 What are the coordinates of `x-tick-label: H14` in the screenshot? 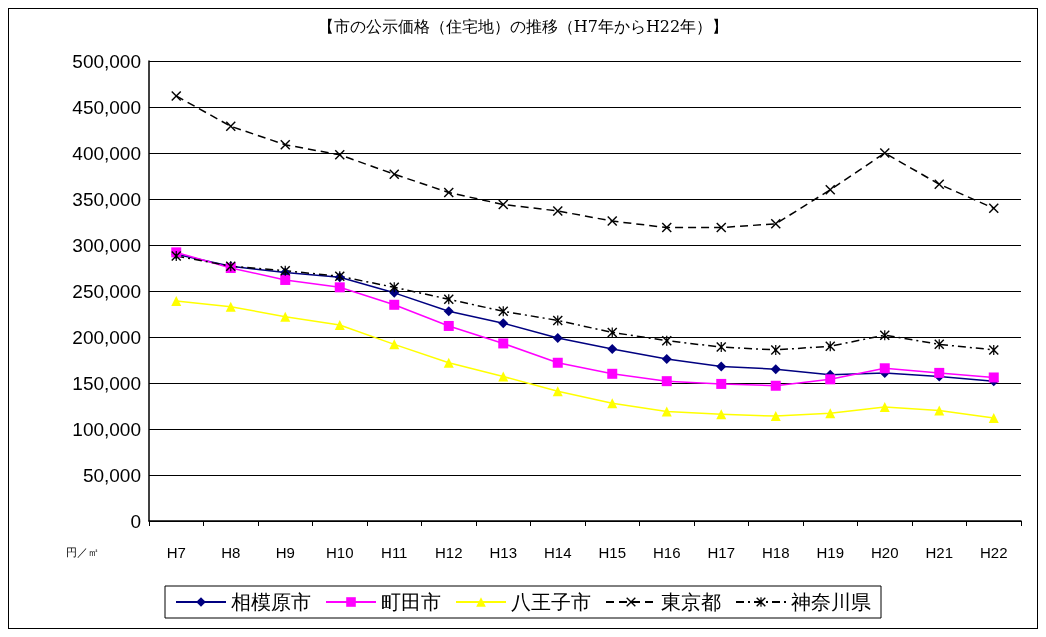 It's located at (557, 552).